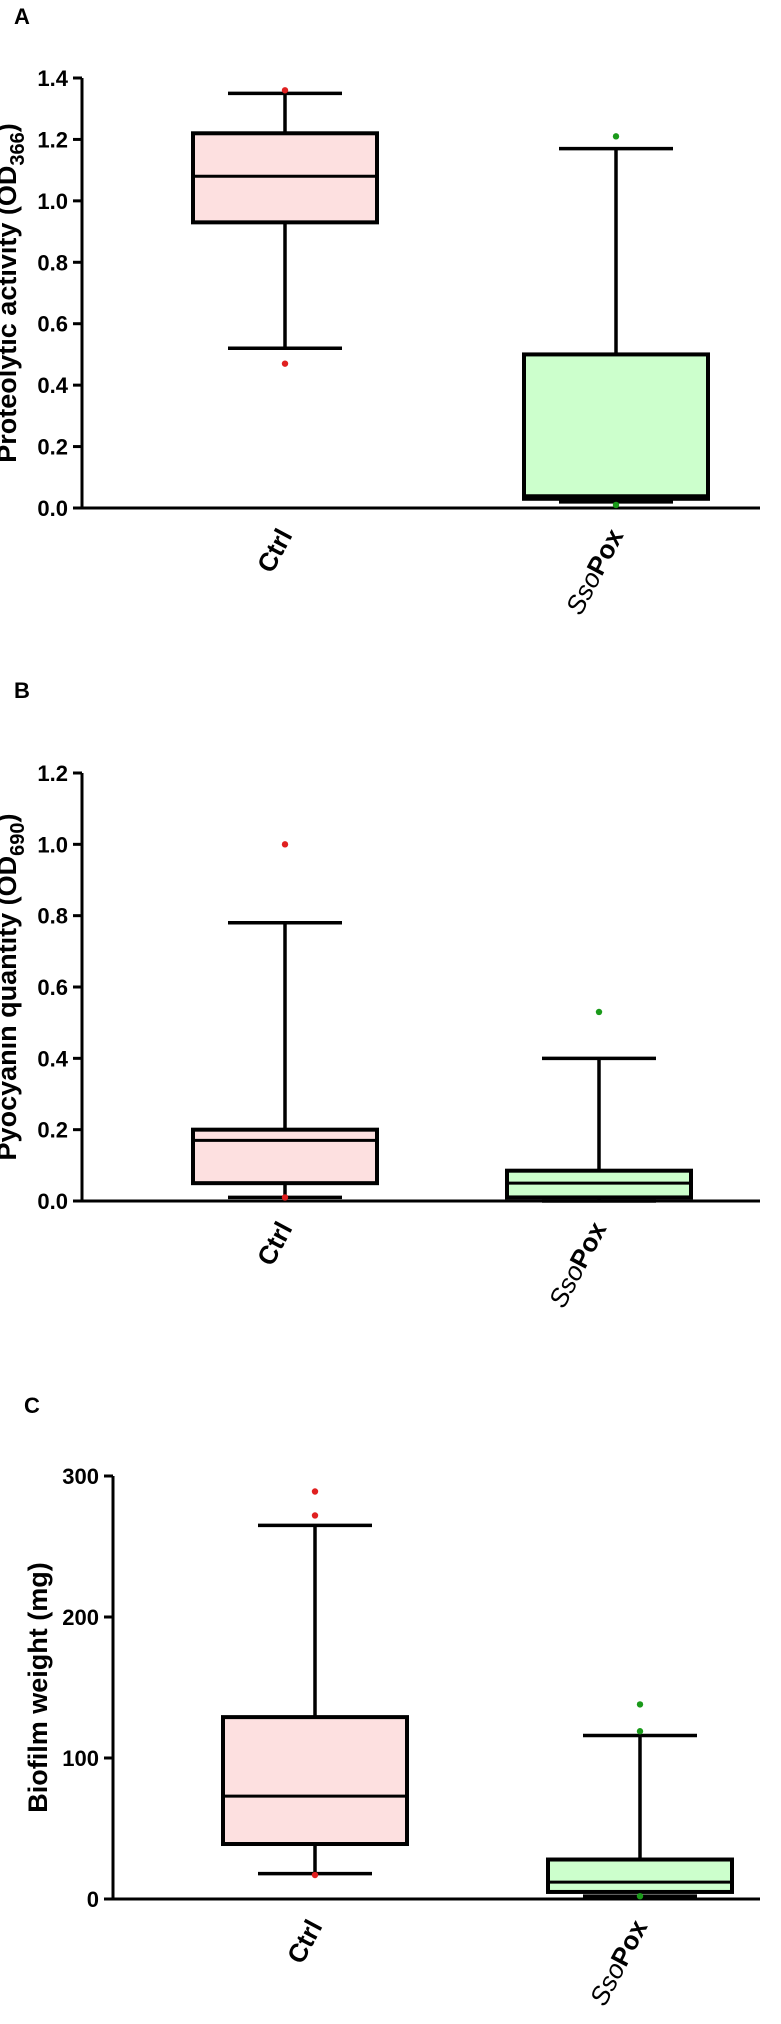  What do you see at coordinates (80, 1617) in the screenshot?
I see `panel-c-ytick-label: 200` at bounding box center [80, 1617].